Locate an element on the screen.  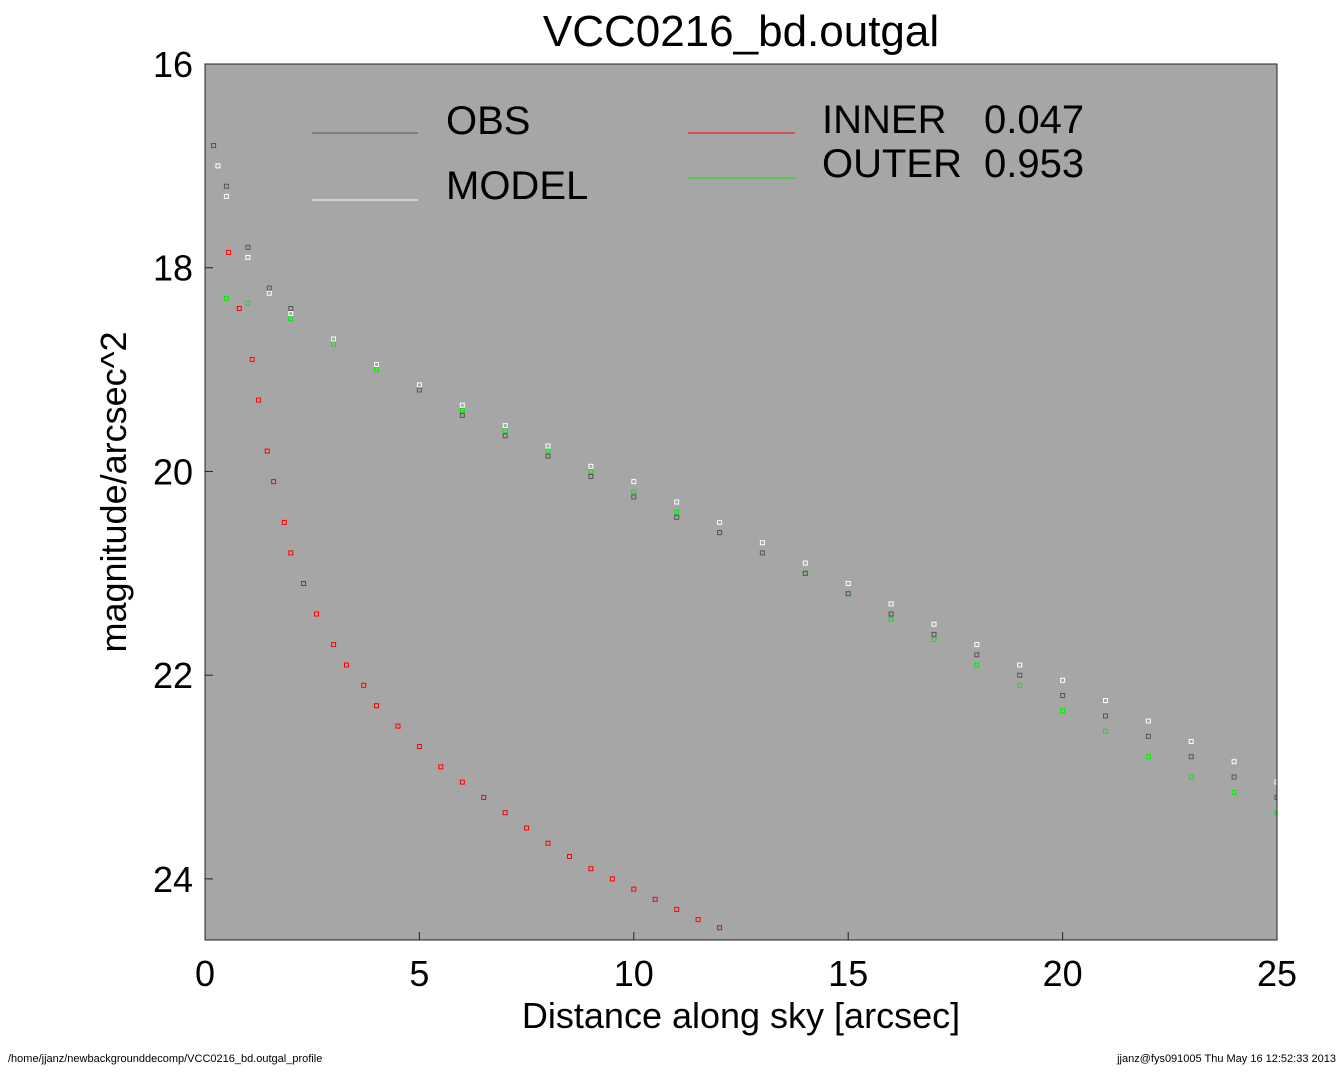
legend-value: 0.047 is located at coordinates (1034, 120).